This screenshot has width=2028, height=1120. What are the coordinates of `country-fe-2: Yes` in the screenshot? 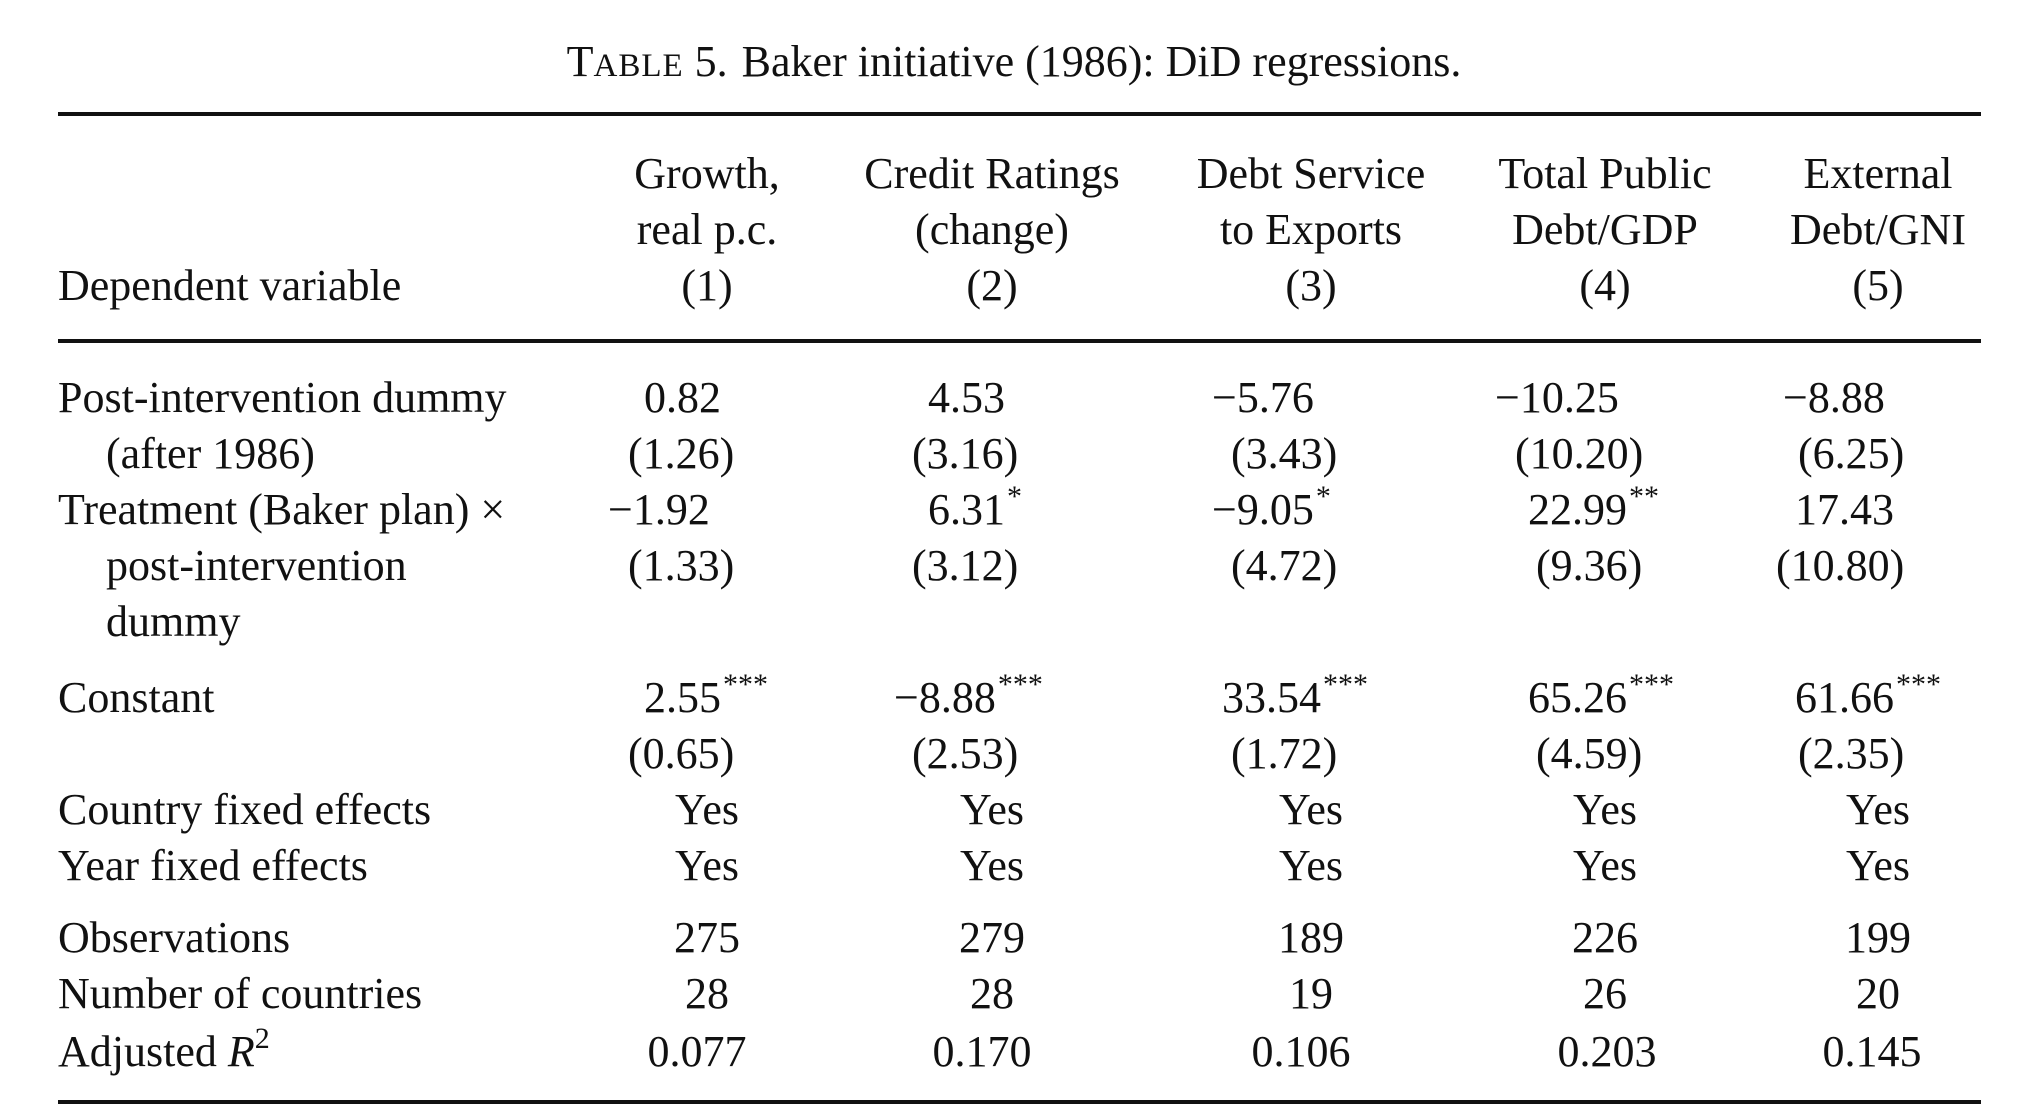 It's located at (992, 809).